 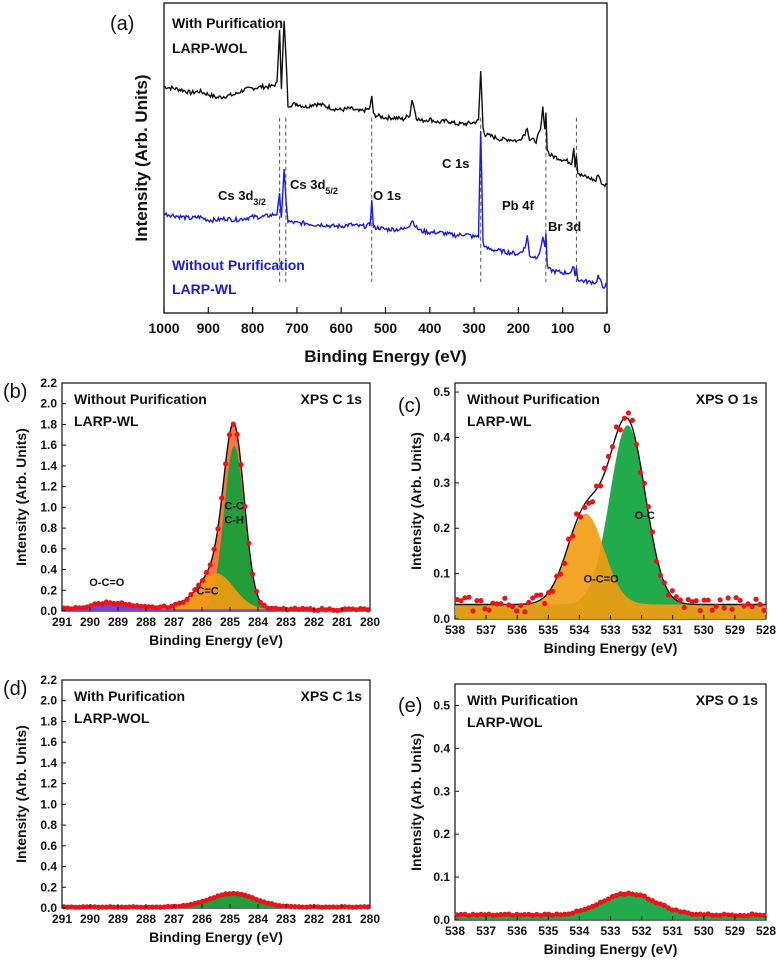 I want to click on x-tick-label: 800, so click(x=253, y=328).